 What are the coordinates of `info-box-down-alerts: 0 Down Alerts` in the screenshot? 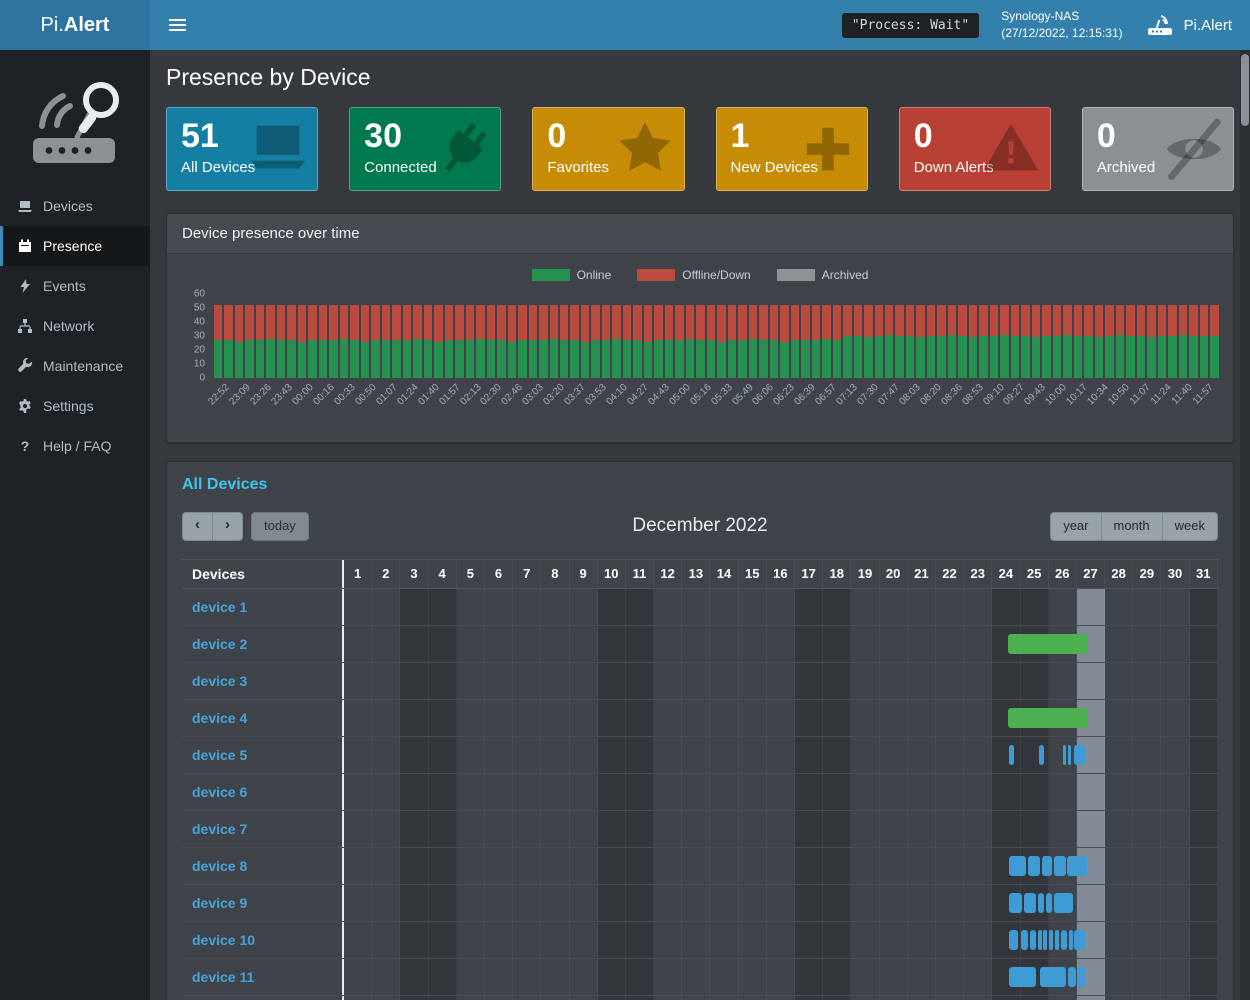 It's located at (974, 149).